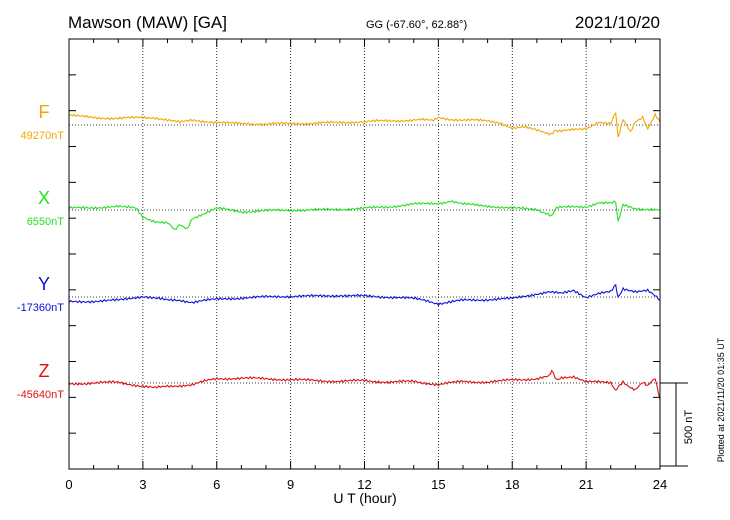  I want to click on x-tick-label: 15, so click(438, 484).